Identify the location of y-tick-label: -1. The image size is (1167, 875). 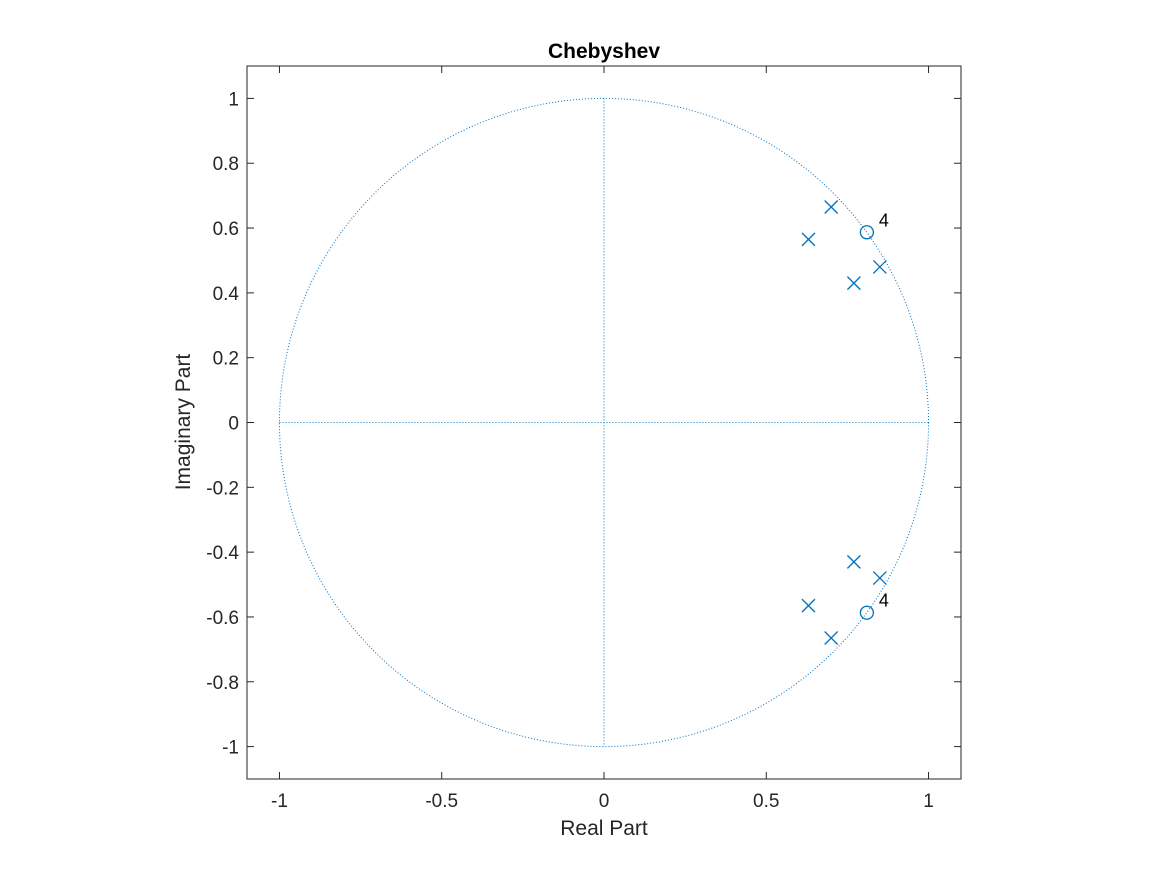
(230, 748).